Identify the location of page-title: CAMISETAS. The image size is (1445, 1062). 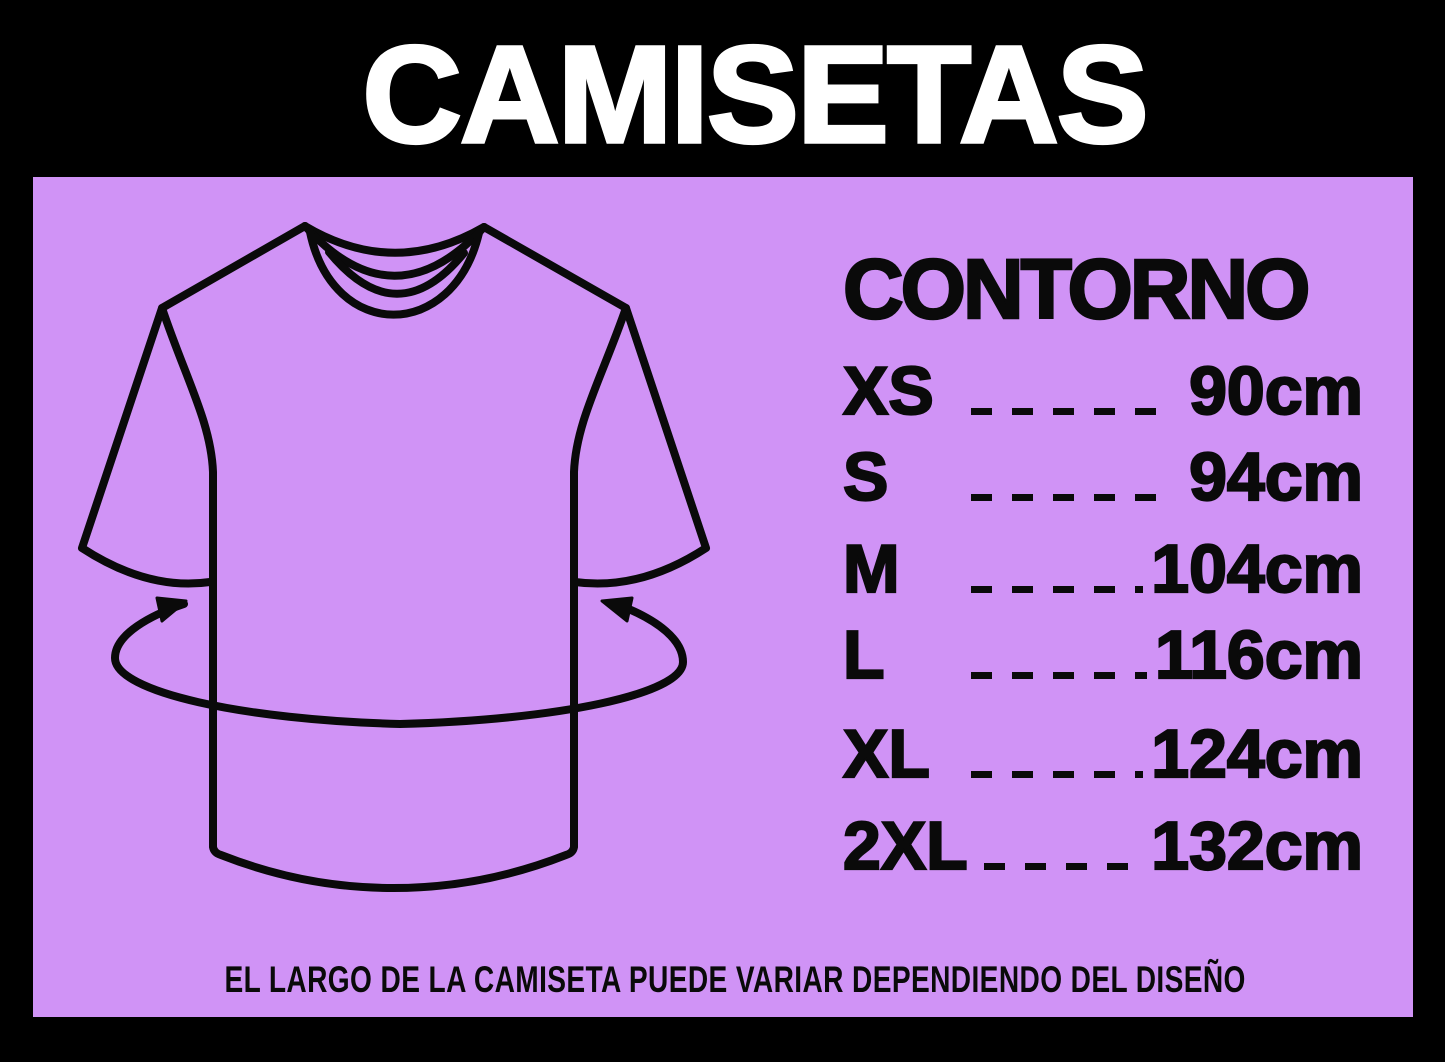
(756, 95).